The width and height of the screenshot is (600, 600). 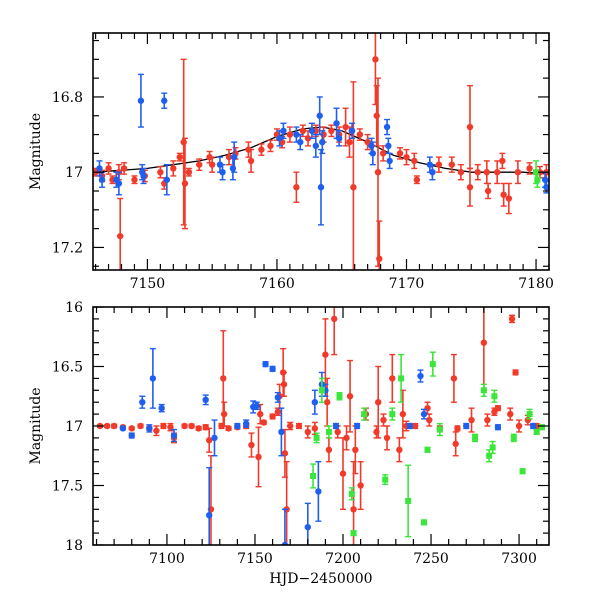 What do you see at coordinates (67, 98) in the screenshot?
I see `y-tick-label: 16.8` at bounding box center [67, 98].